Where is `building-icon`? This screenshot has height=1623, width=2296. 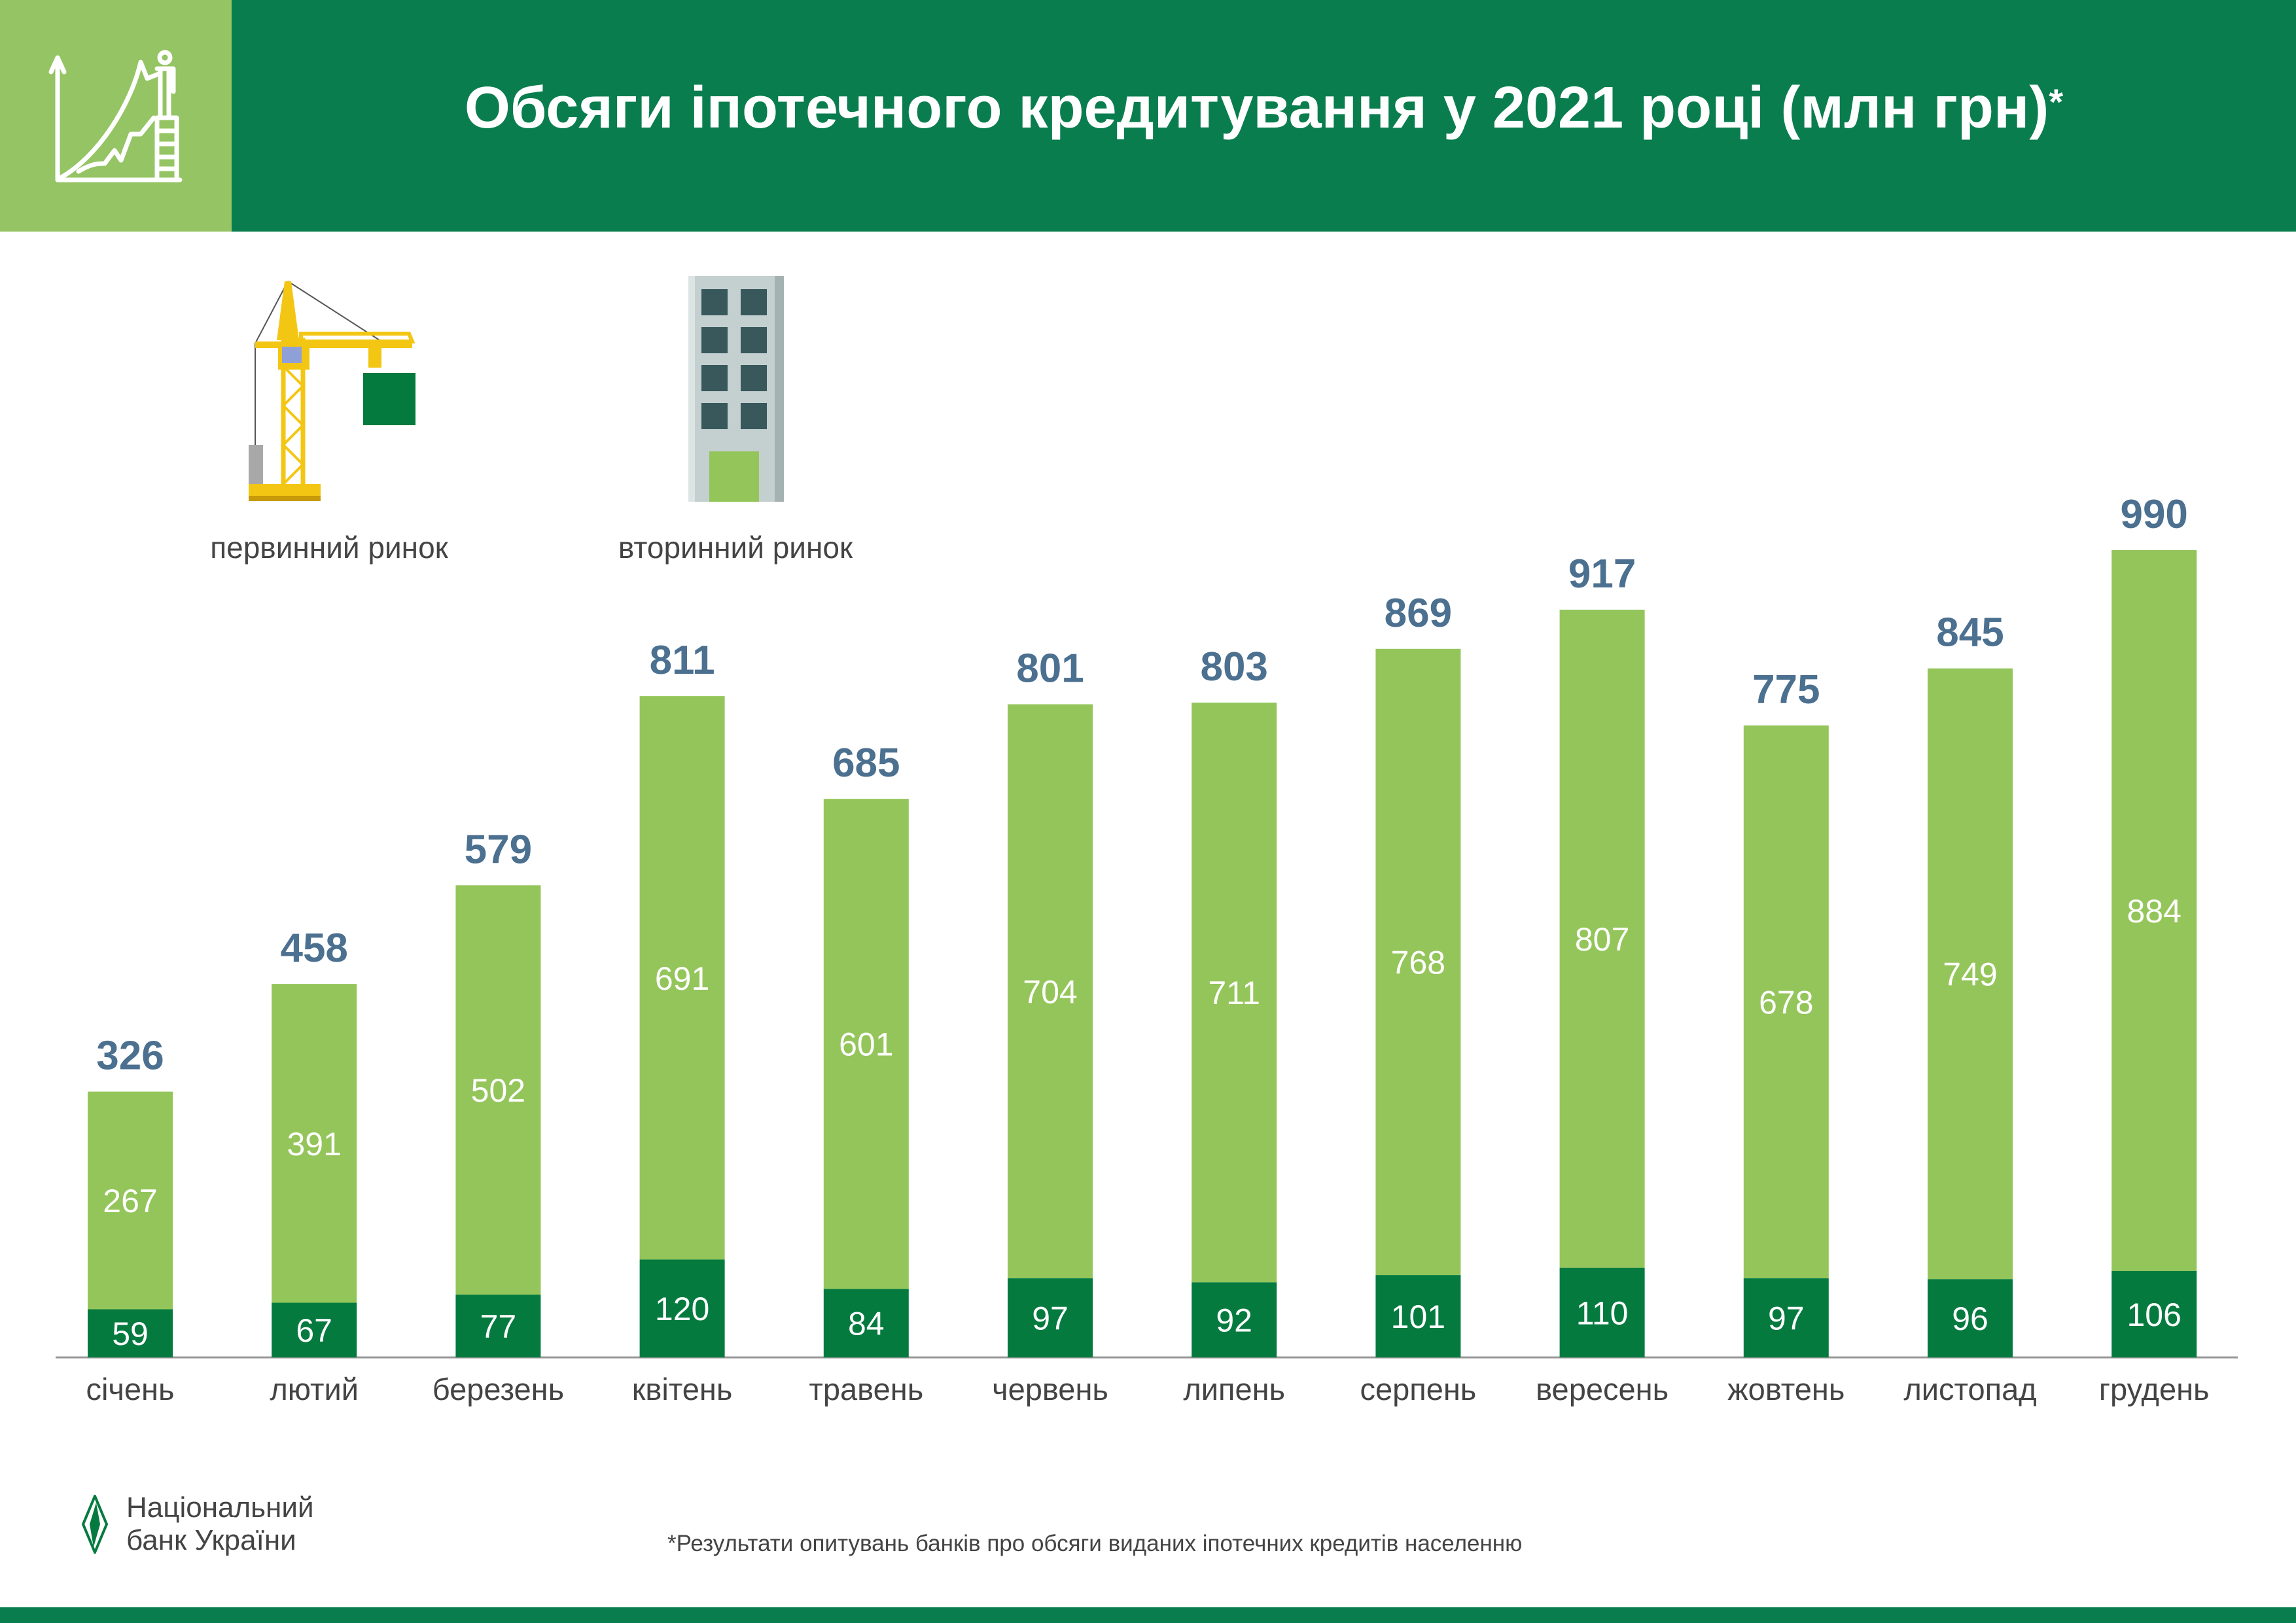 building-icon is located at coordinates (736, 389).